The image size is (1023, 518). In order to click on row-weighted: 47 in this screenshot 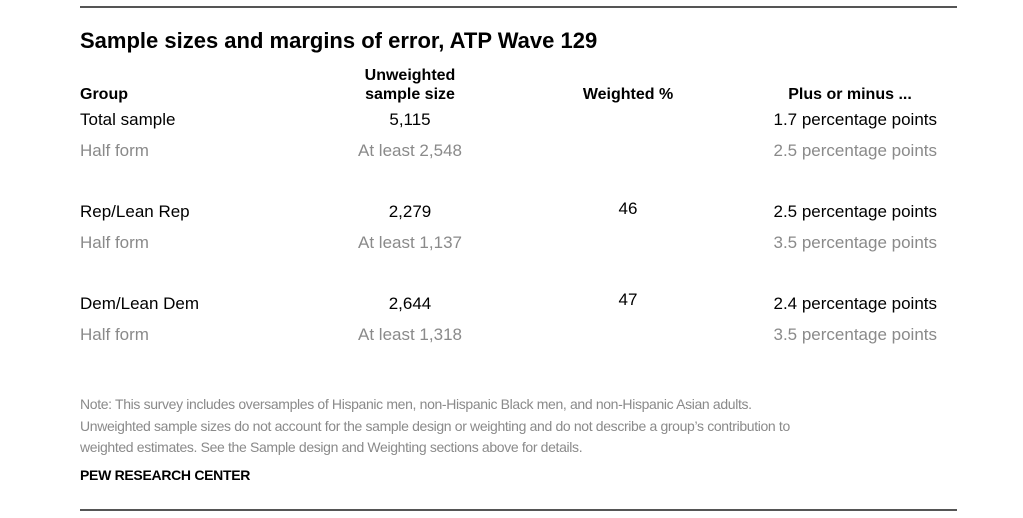, I will do `click(628, 299)`.